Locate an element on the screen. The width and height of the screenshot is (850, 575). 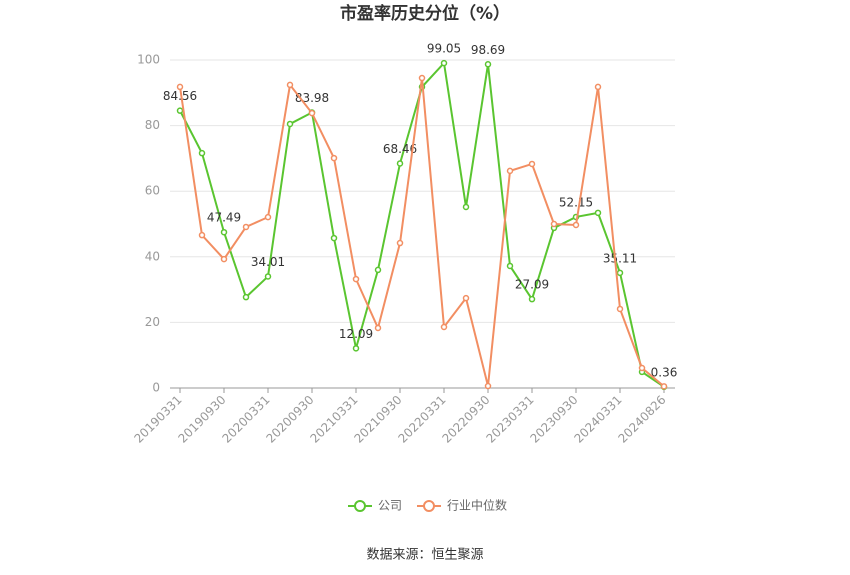
source: 数据来源：恒生聚源 is located at coordinates (424, 555).